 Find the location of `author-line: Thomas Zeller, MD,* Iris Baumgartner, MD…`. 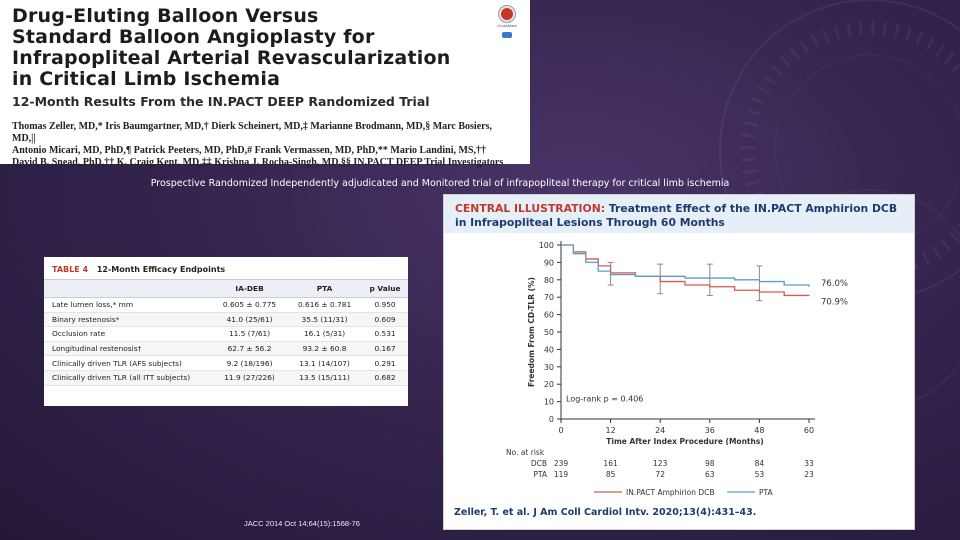

author-line: Thomas Zeller, MD,* Iris Baumgartner, MD… is located at coordinates (252, 132).